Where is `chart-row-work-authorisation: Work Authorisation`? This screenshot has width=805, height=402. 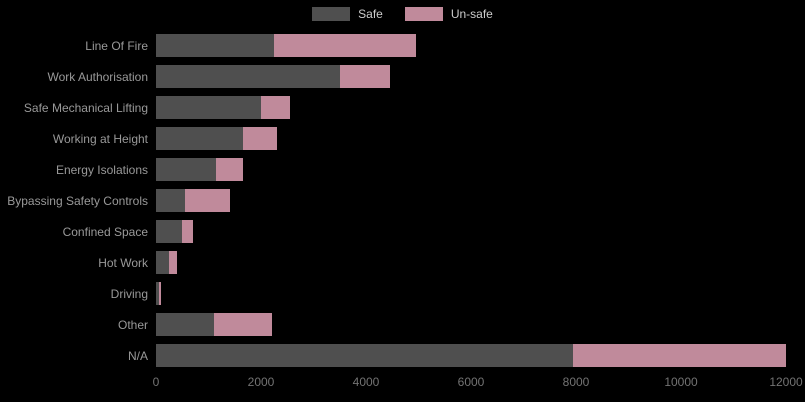
chart-row-work-authorisation: Work Authorisation is located at coordinates (402, 76).